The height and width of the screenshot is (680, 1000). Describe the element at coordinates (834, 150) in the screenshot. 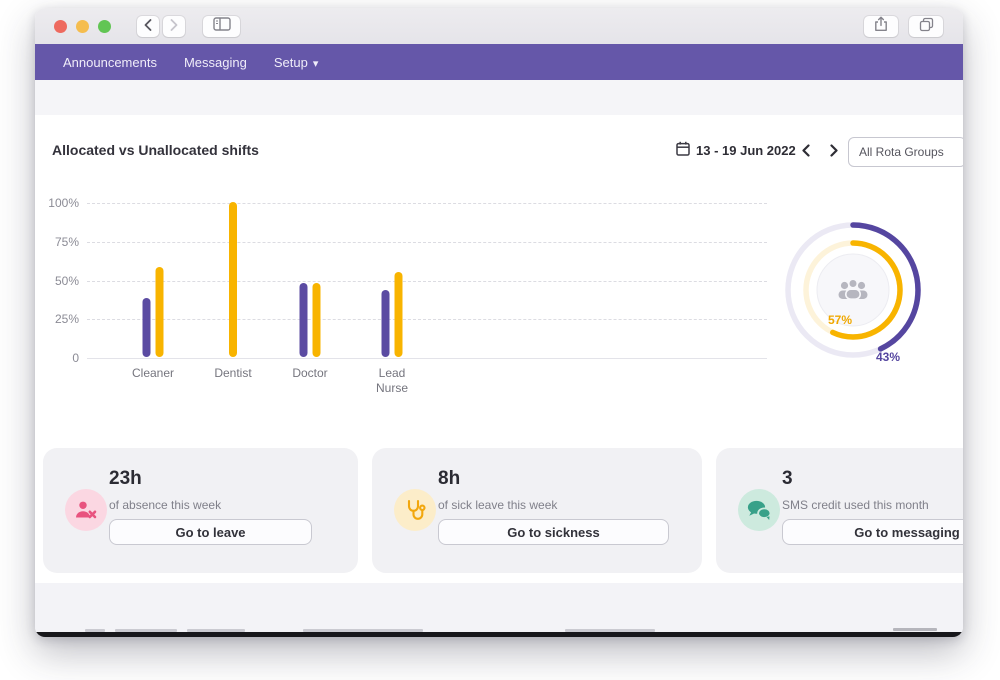

I see `next-week-button` at that location.